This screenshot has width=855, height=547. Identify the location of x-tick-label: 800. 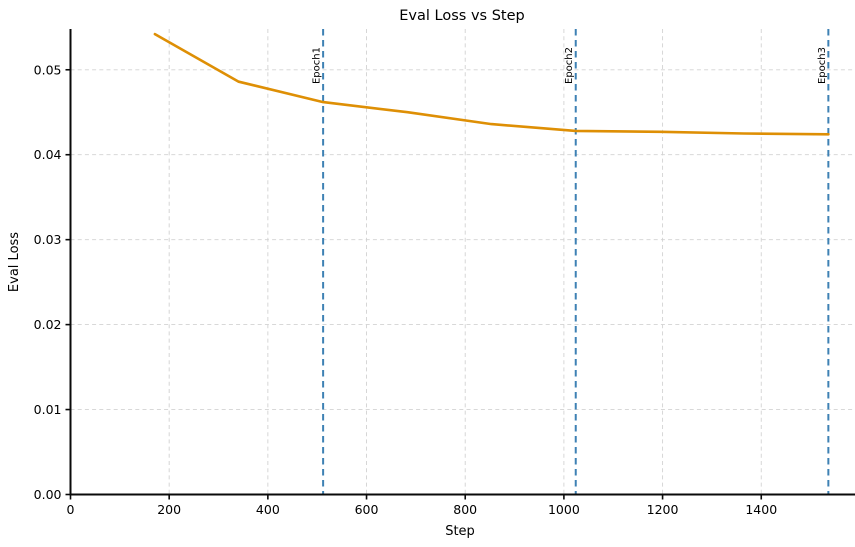
(465, 509).